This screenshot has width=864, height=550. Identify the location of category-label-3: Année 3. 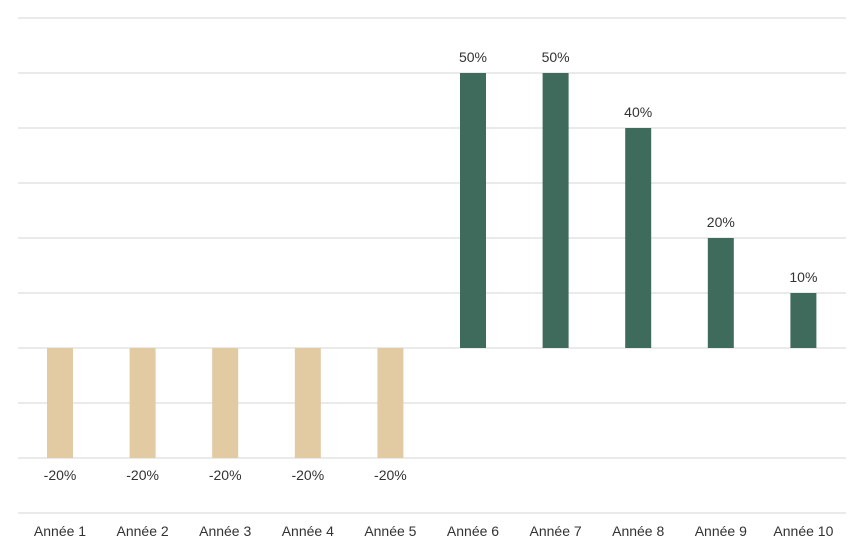
(225, 531).